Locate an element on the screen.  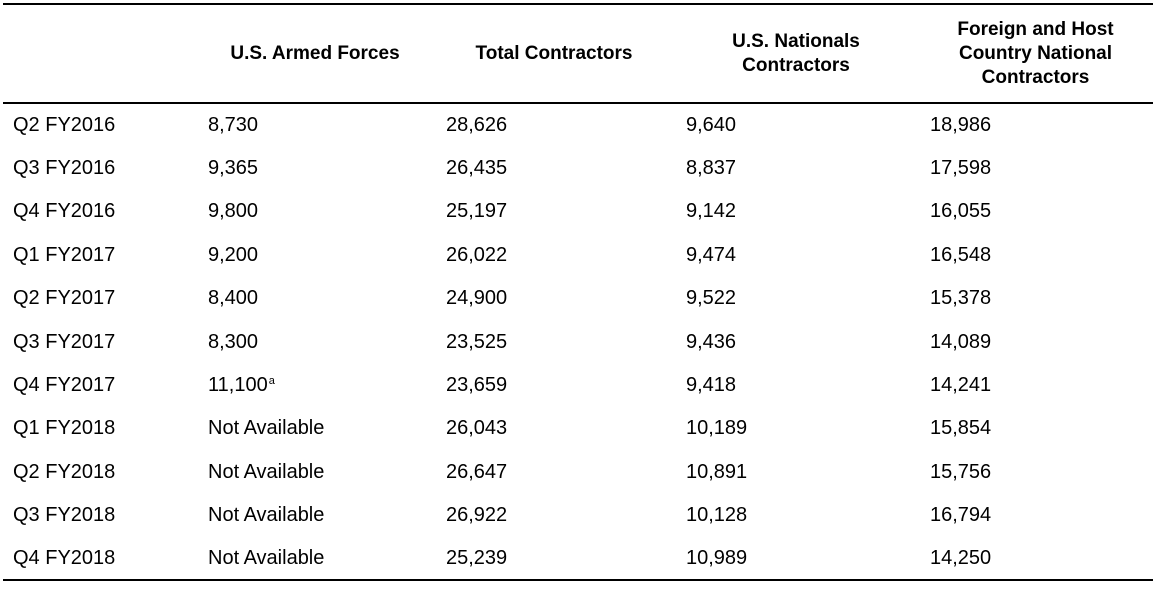
table-row: Q3 FY2017 8,300 23,525 9,436 14,089 is located at coordinates (578, 341).